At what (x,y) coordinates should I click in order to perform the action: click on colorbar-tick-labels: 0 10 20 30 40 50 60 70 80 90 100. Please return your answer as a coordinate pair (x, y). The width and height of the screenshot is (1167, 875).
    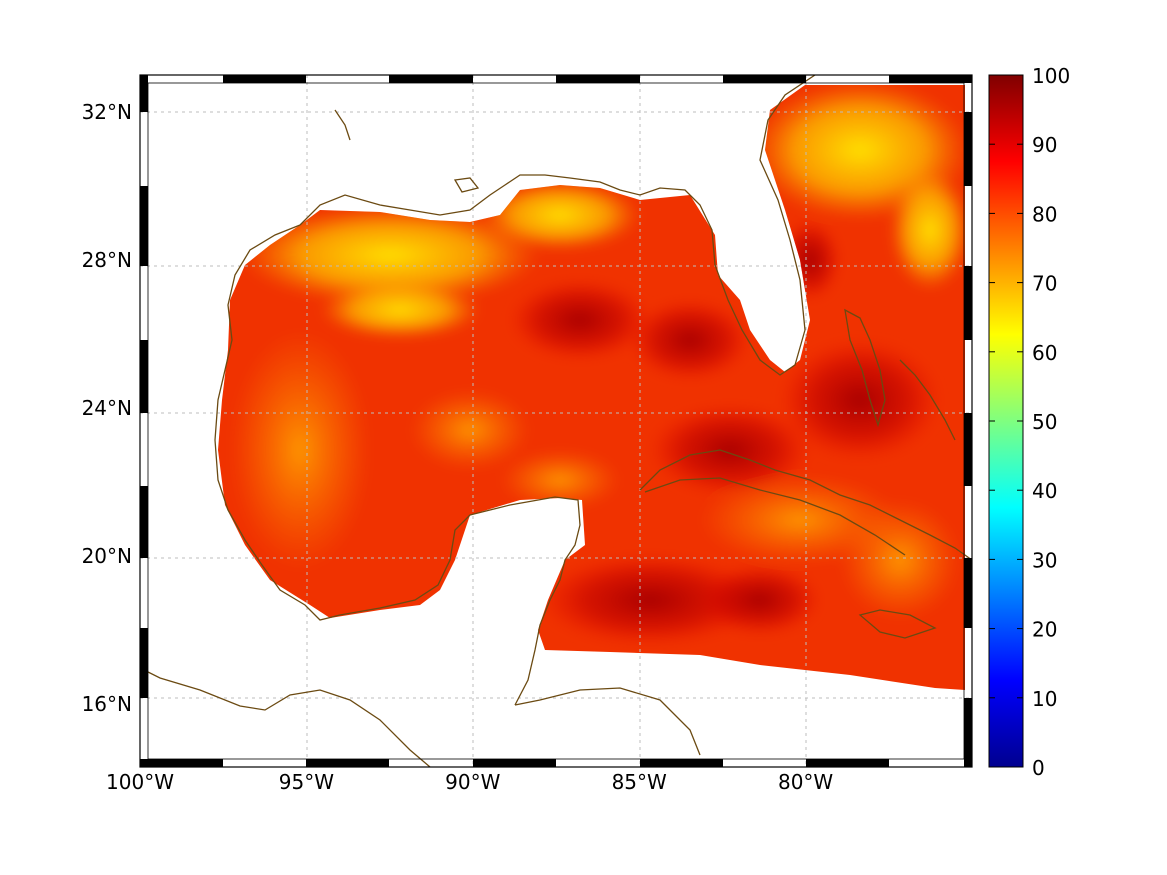
    Looking at the image, I should click on (1029, 422).